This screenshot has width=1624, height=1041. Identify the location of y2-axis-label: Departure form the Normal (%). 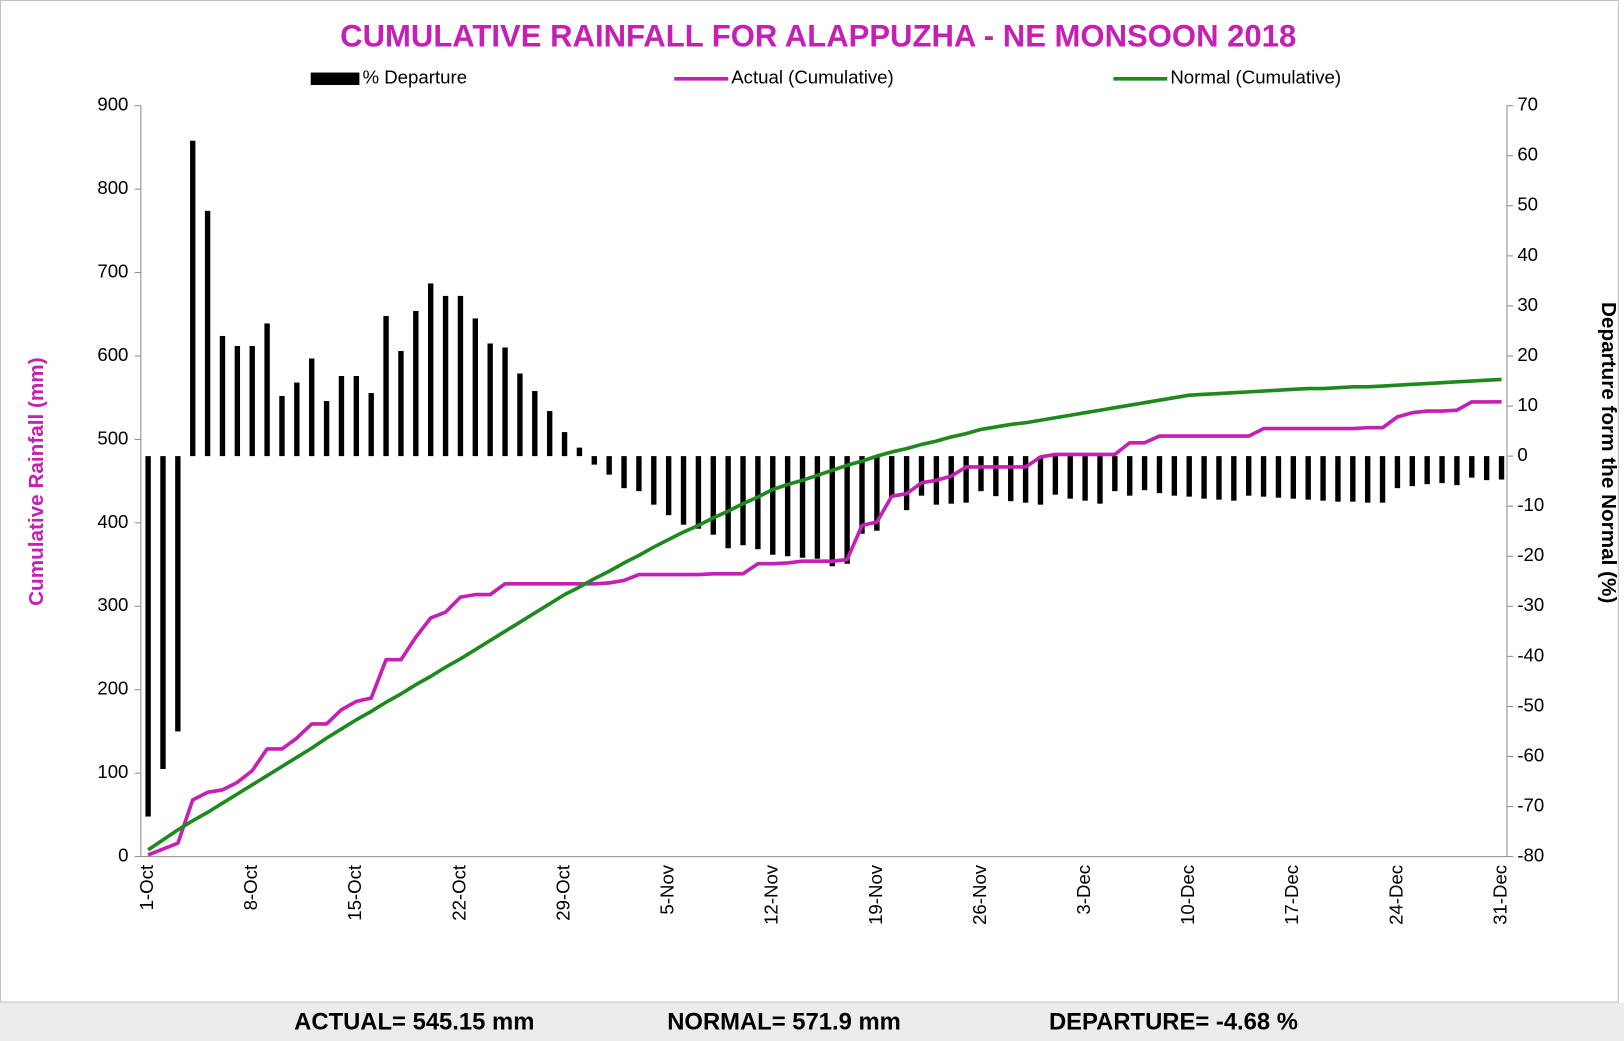
(1608, 452).